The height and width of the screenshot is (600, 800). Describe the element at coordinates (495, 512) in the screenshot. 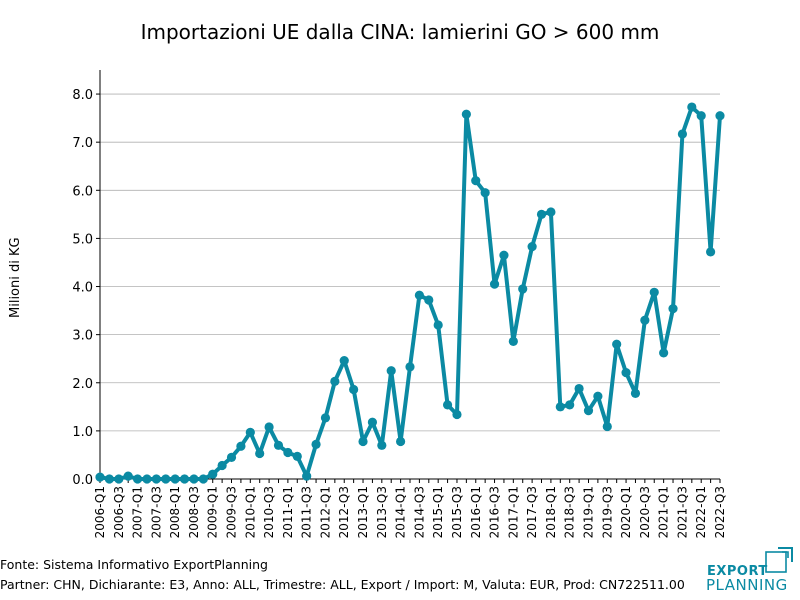

I see `x-tick-label: 2016-Q3` at that location.